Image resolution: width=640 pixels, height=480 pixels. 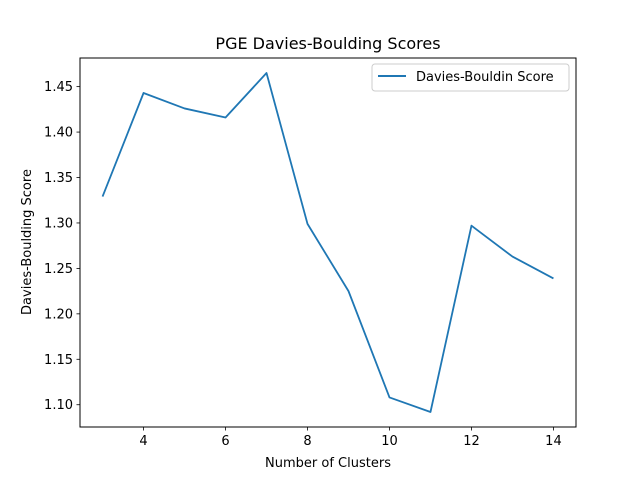 I want to click on y-tick-label: 1.25, so click(x=58, y=269).